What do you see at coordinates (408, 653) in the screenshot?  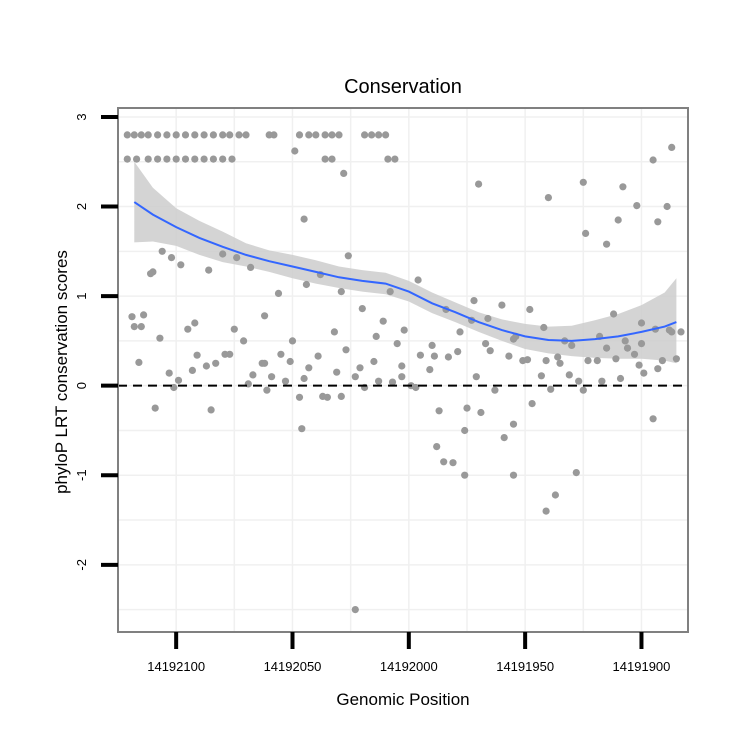 I see `x-axis: 14192100 14192050 14192000 14191950 14191900` at bounding box center [408, 653].